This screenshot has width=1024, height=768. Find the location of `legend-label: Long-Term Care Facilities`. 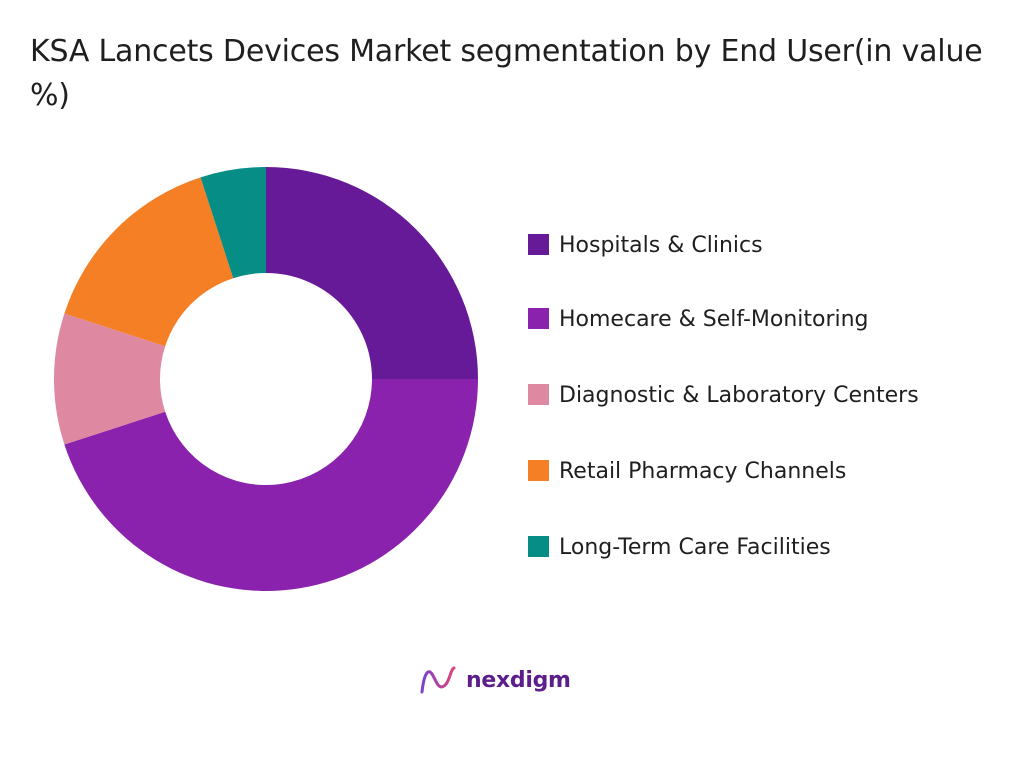

legend-label: Long-Term Care Facilities is located at coordinates (695, 547).